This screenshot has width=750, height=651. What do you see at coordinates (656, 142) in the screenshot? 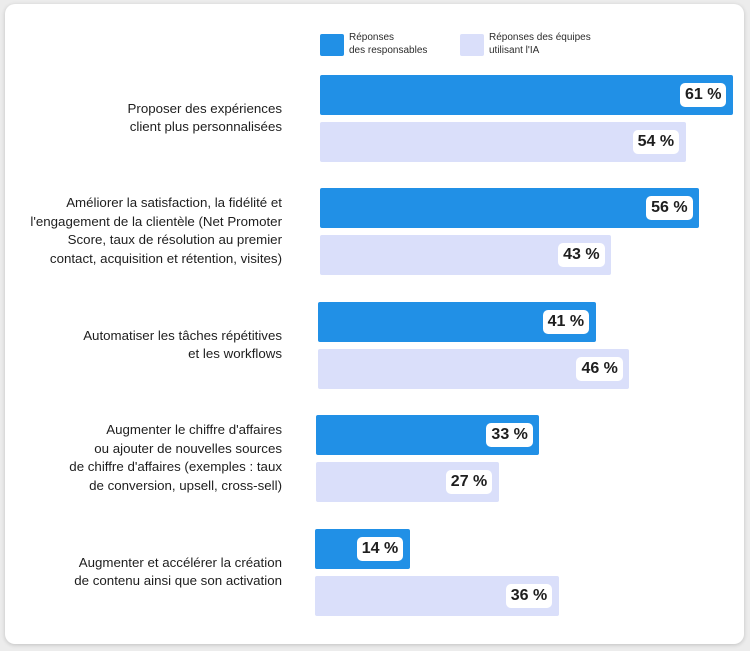
I see `data-label: 54 %` at bounding box center [656, 142].